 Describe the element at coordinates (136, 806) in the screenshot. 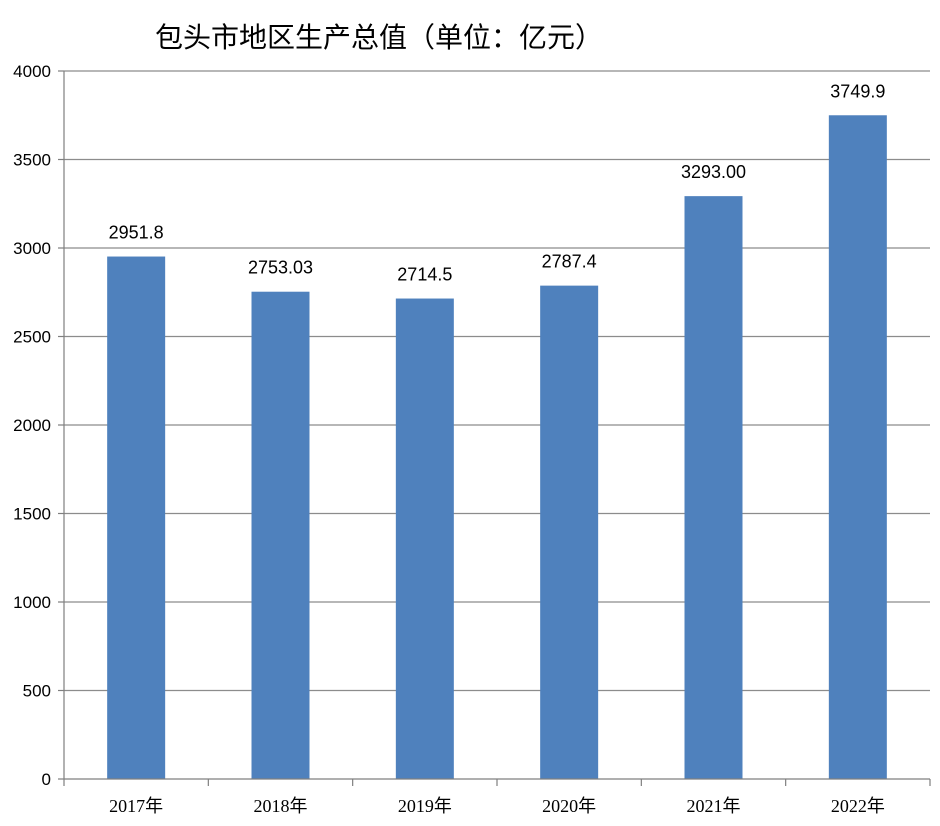

I see `x-tick-label-1: 2017年` at that location.